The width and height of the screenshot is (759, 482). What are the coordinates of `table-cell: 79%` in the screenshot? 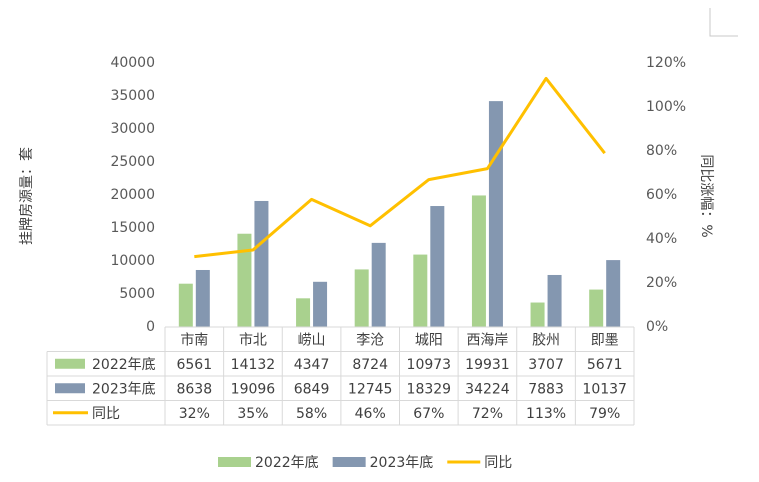 It's located at (604, 414).